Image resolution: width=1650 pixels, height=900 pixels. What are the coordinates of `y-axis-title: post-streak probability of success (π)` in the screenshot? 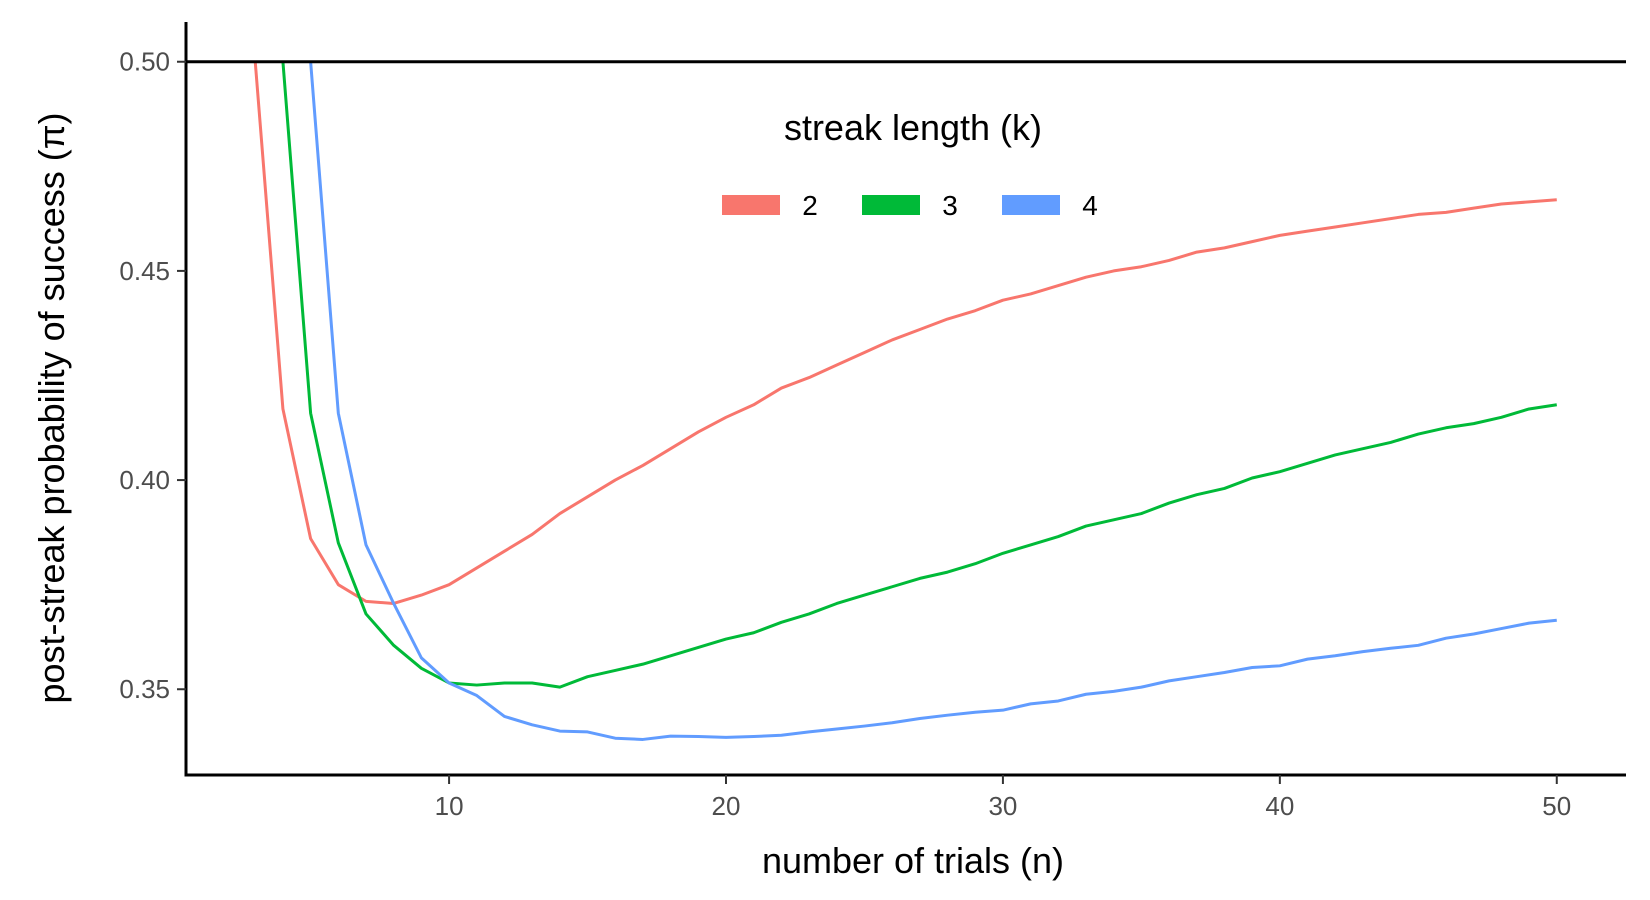 It's located at (51, 407).